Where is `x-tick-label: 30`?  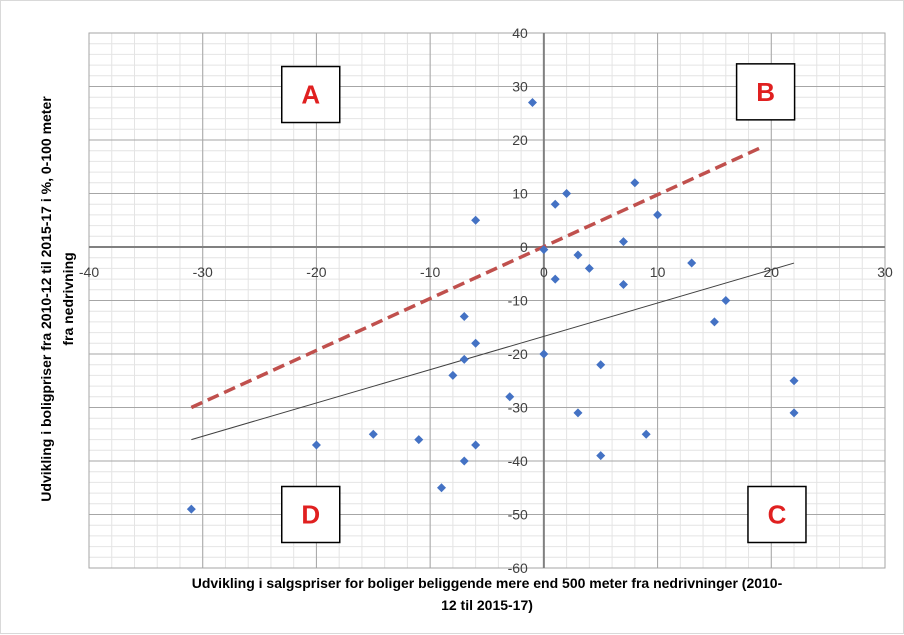
x-tick-label: 30 is located at coordinates (885, 272).